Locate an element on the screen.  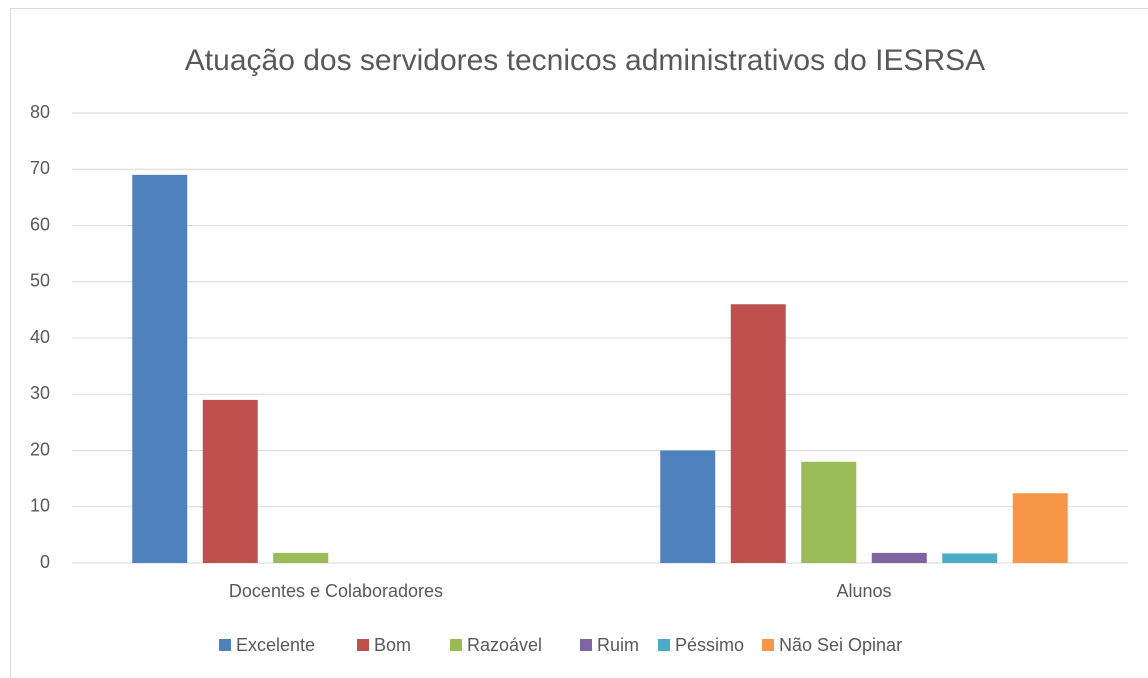
legend-label: Excelente is located at coordinates (275, 645).